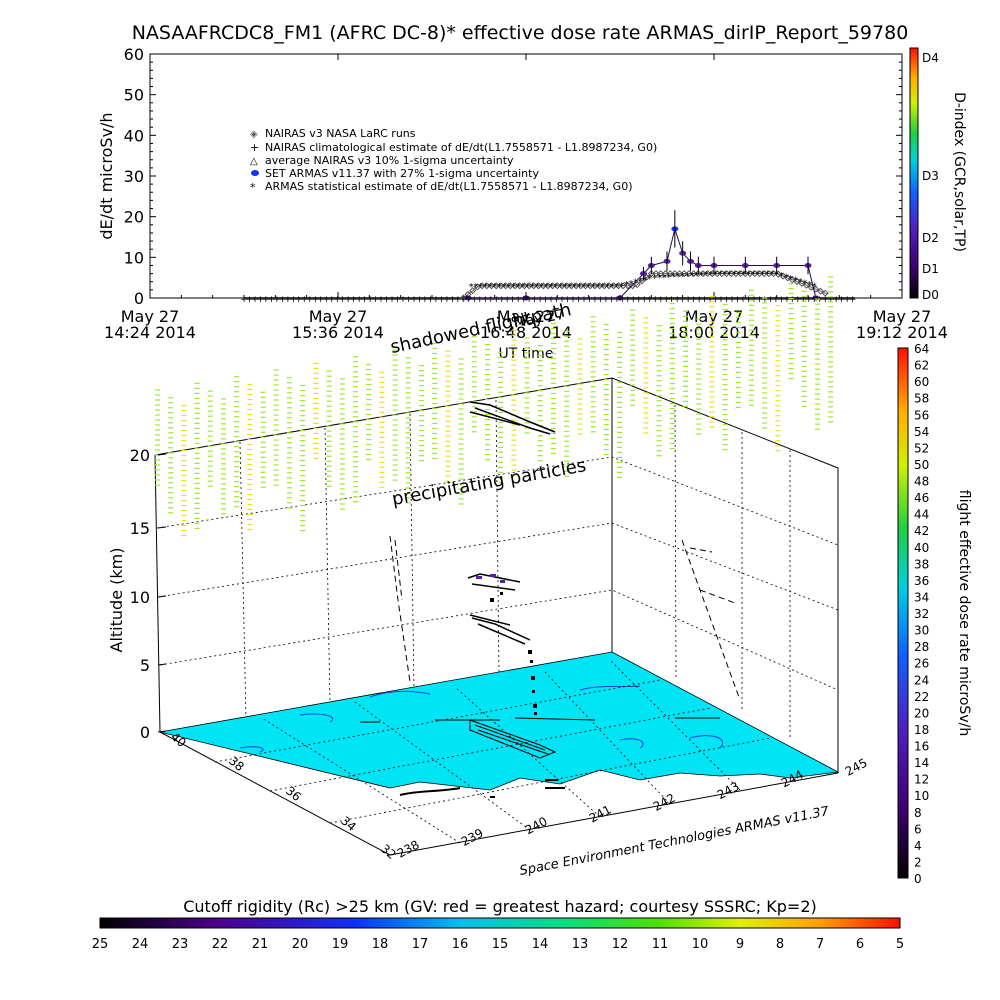 Image resolution: width=1000 pixels, height=1000 pixels. Describe the element at coordinates (921, 366) in the screenshot. I see `dose-rate-tick-label: 62` at that location.